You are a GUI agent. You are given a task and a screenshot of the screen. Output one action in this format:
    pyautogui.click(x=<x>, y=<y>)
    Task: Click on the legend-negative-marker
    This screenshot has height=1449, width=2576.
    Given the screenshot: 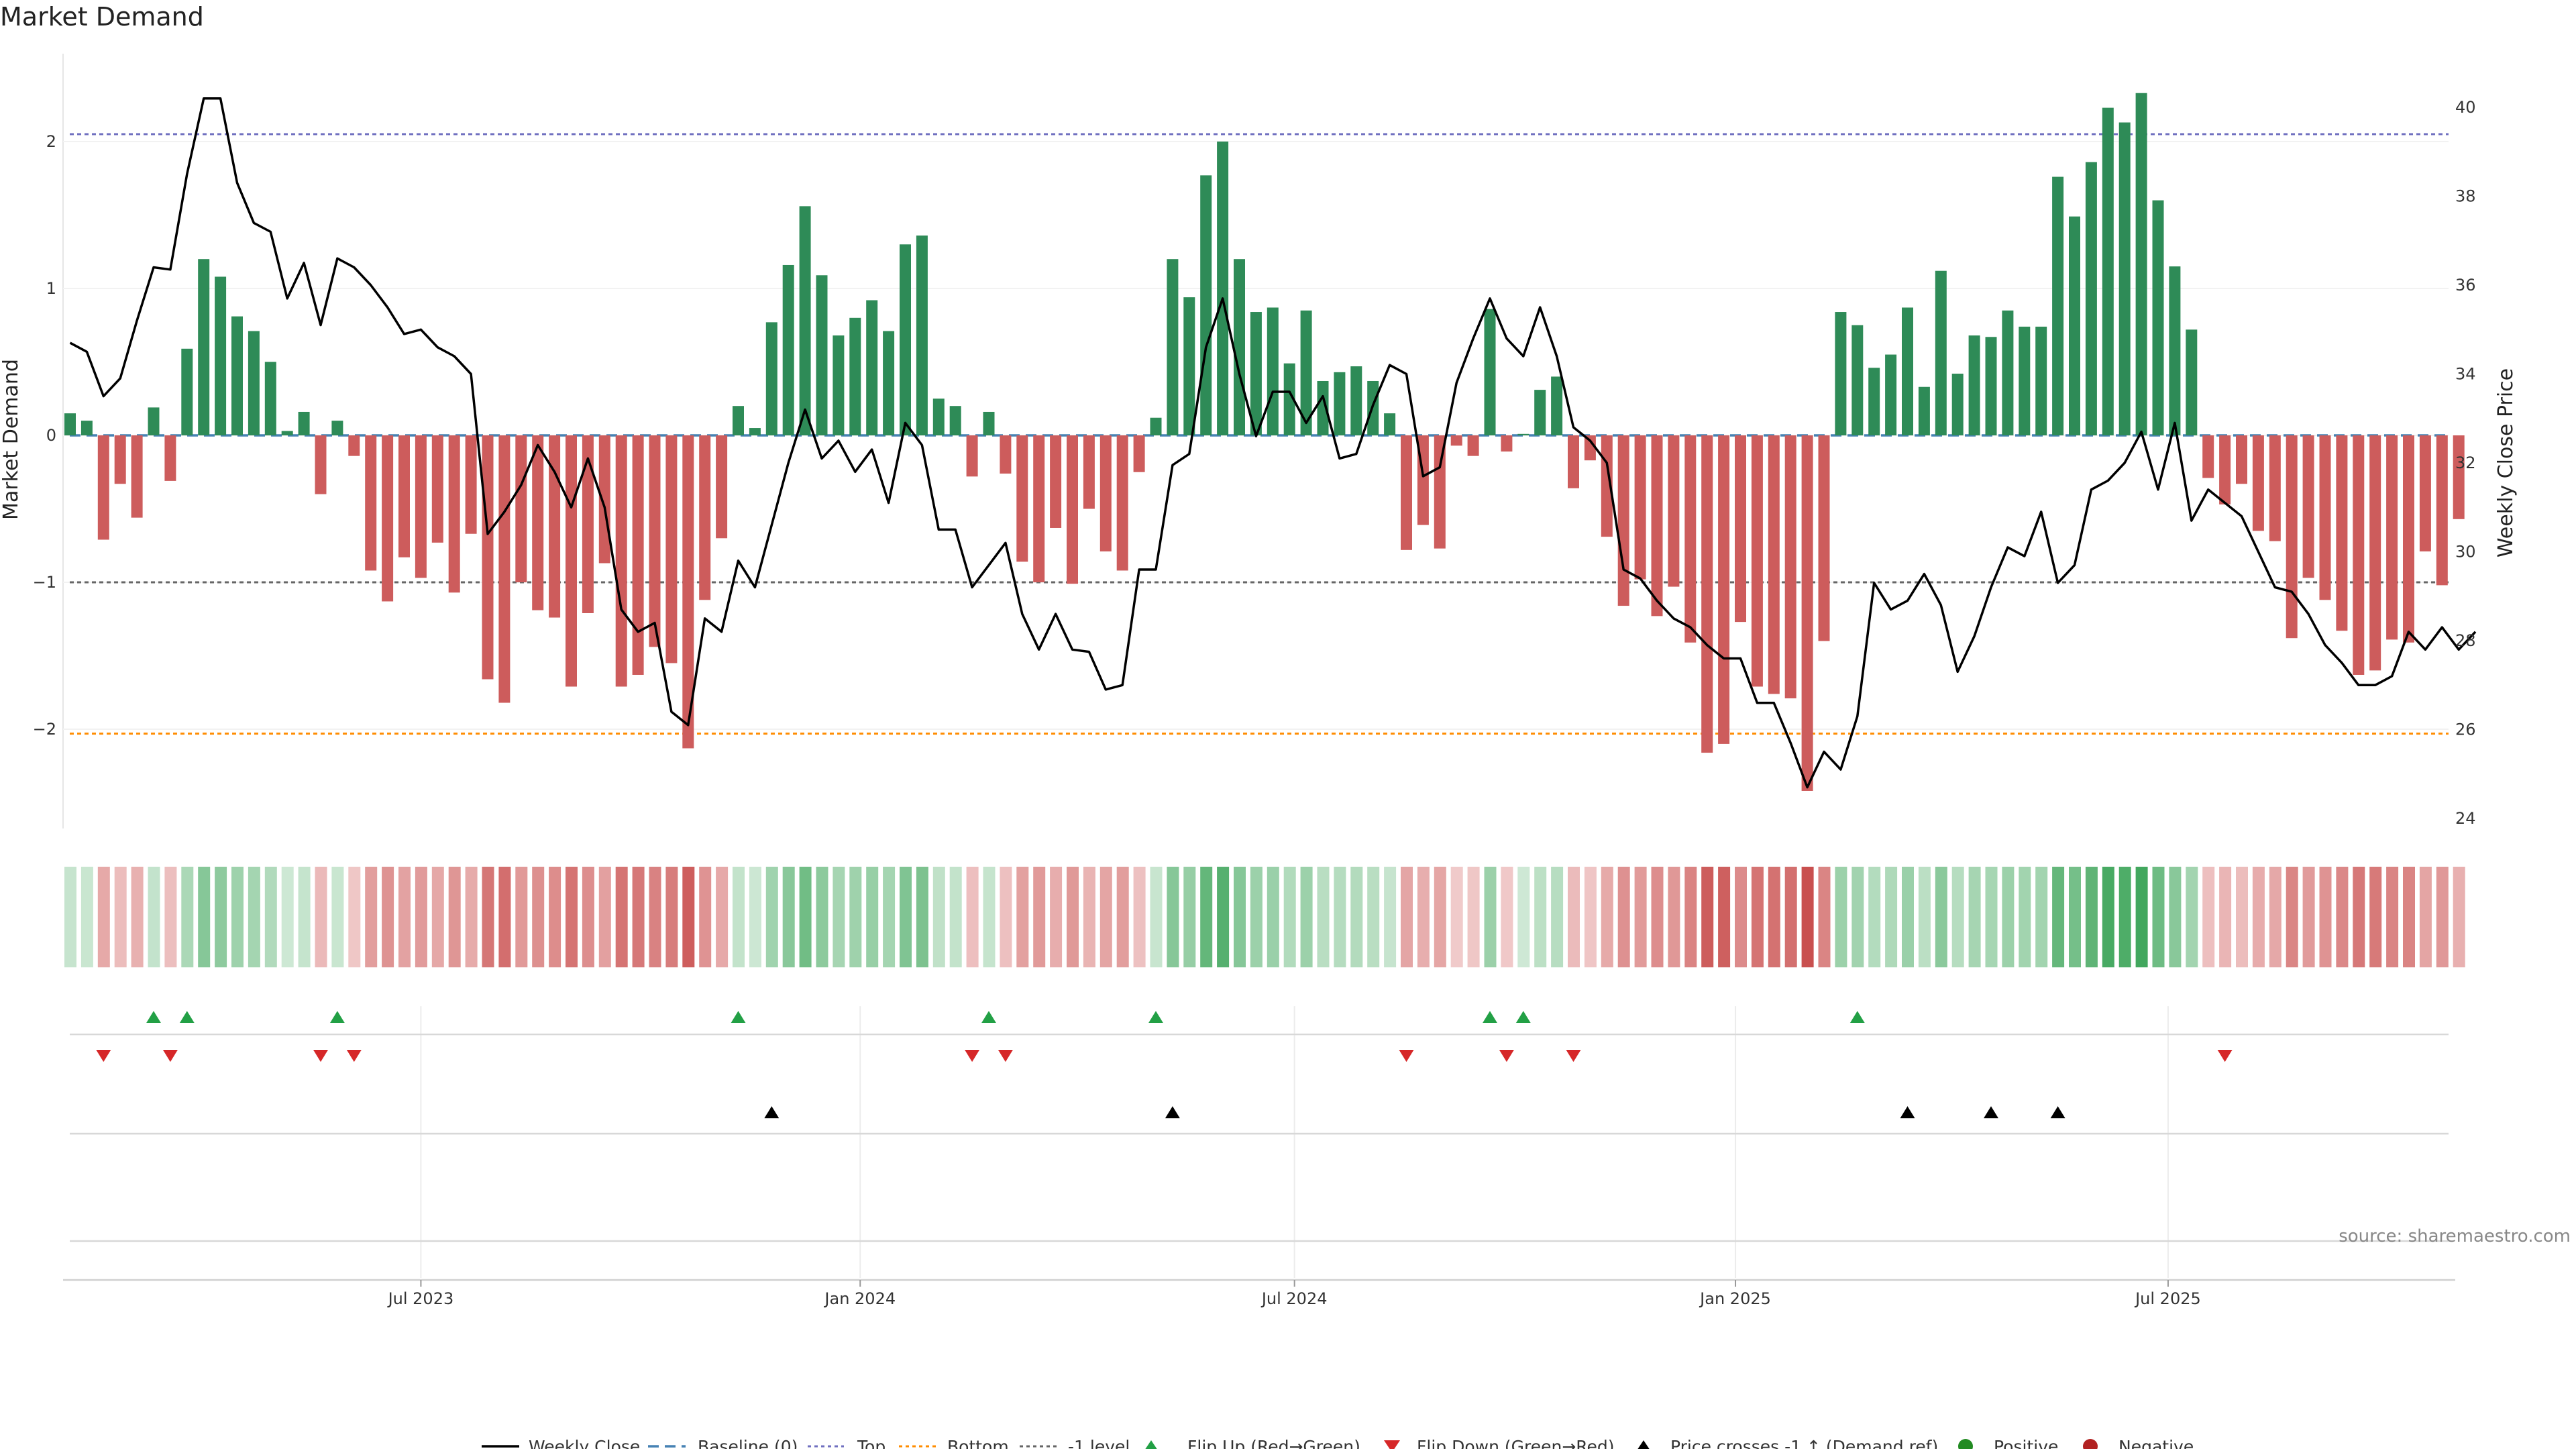 What is the action you would take?
    pyautogui.click(x=2090, y=1444)
    